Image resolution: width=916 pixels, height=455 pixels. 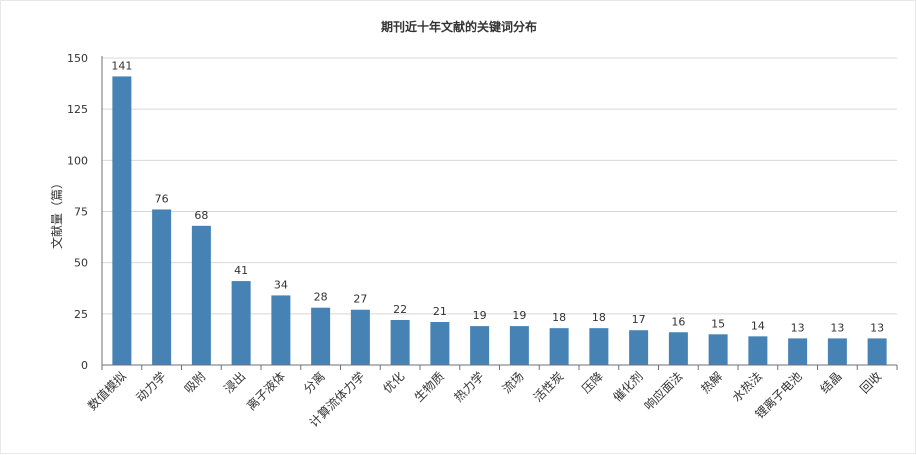 What do you see at coordinates (234, 382) in the screenshot?
I see `category-label: 浸出` at bounding box center [234, 382].